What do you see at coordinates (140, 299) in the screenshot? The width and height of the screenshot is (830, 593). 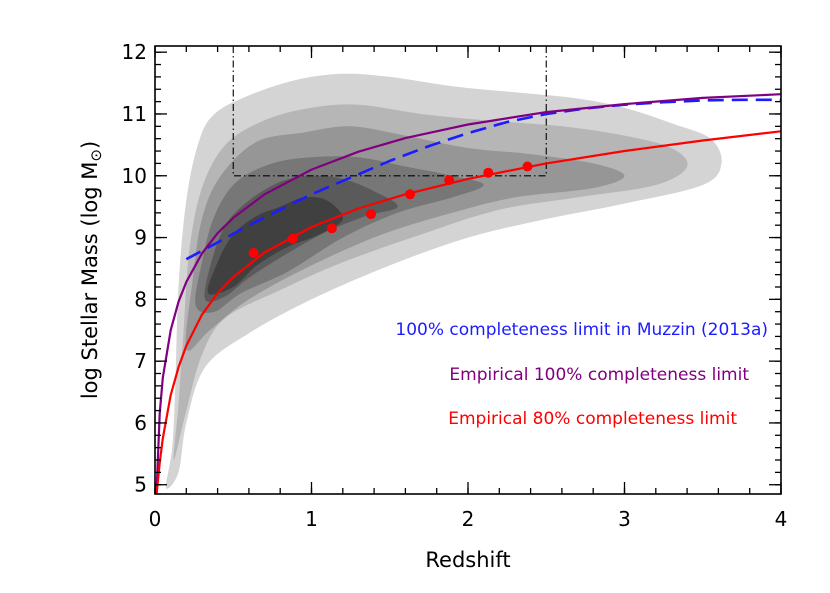 I see `y-tick-label: 8` at bounding box center [140, 299].